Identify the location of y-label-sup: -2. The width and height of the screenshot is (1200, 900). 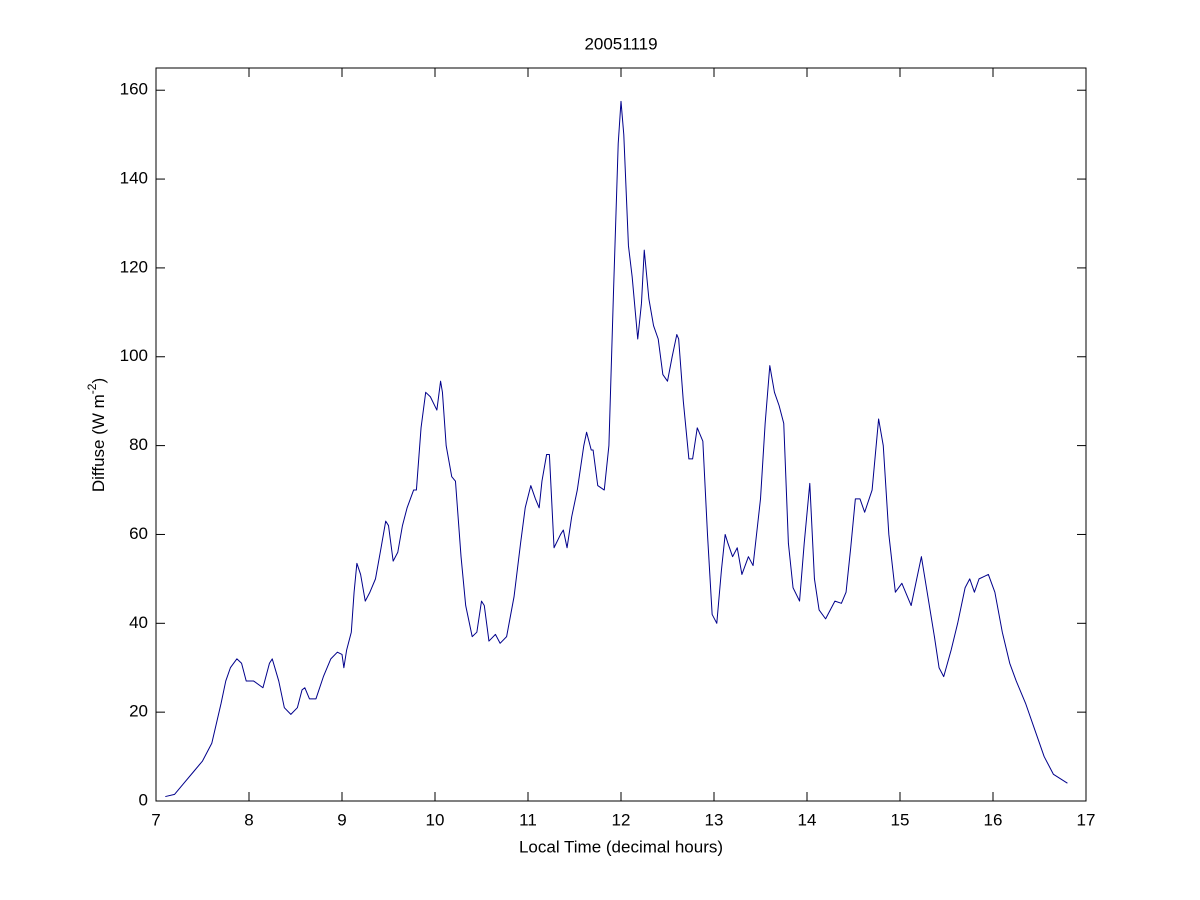
(92, 388).